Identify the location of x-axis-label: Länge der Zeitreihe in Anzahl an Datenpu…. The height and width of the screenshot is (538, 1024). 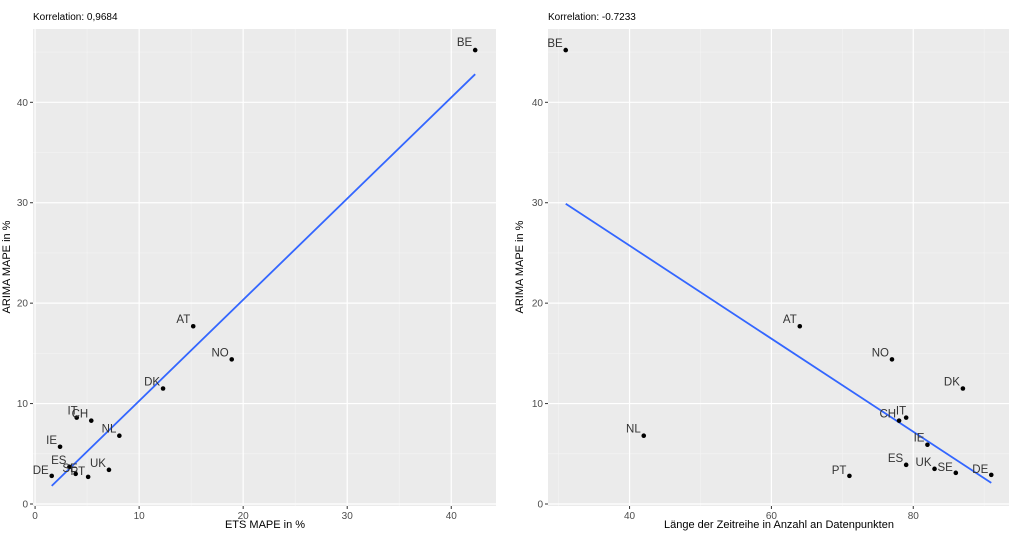
(779, 525).